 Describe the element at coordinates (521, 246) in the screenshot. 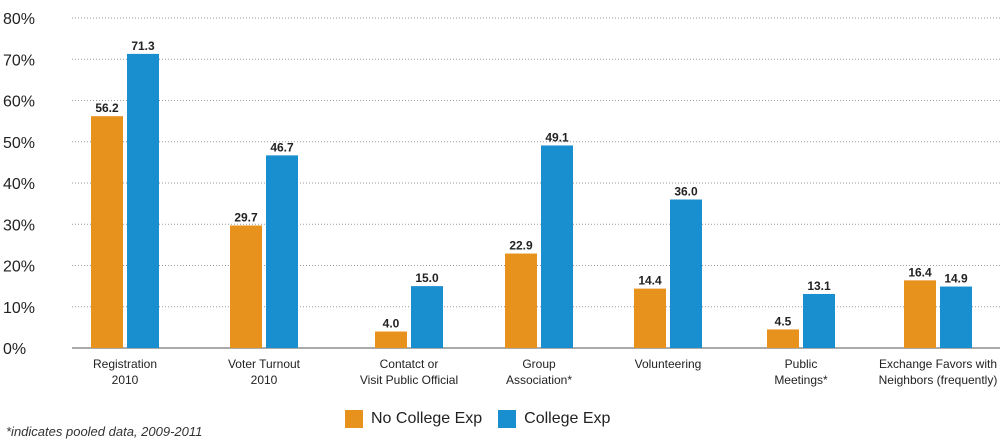

I see `data-label: 22.9` at that location.